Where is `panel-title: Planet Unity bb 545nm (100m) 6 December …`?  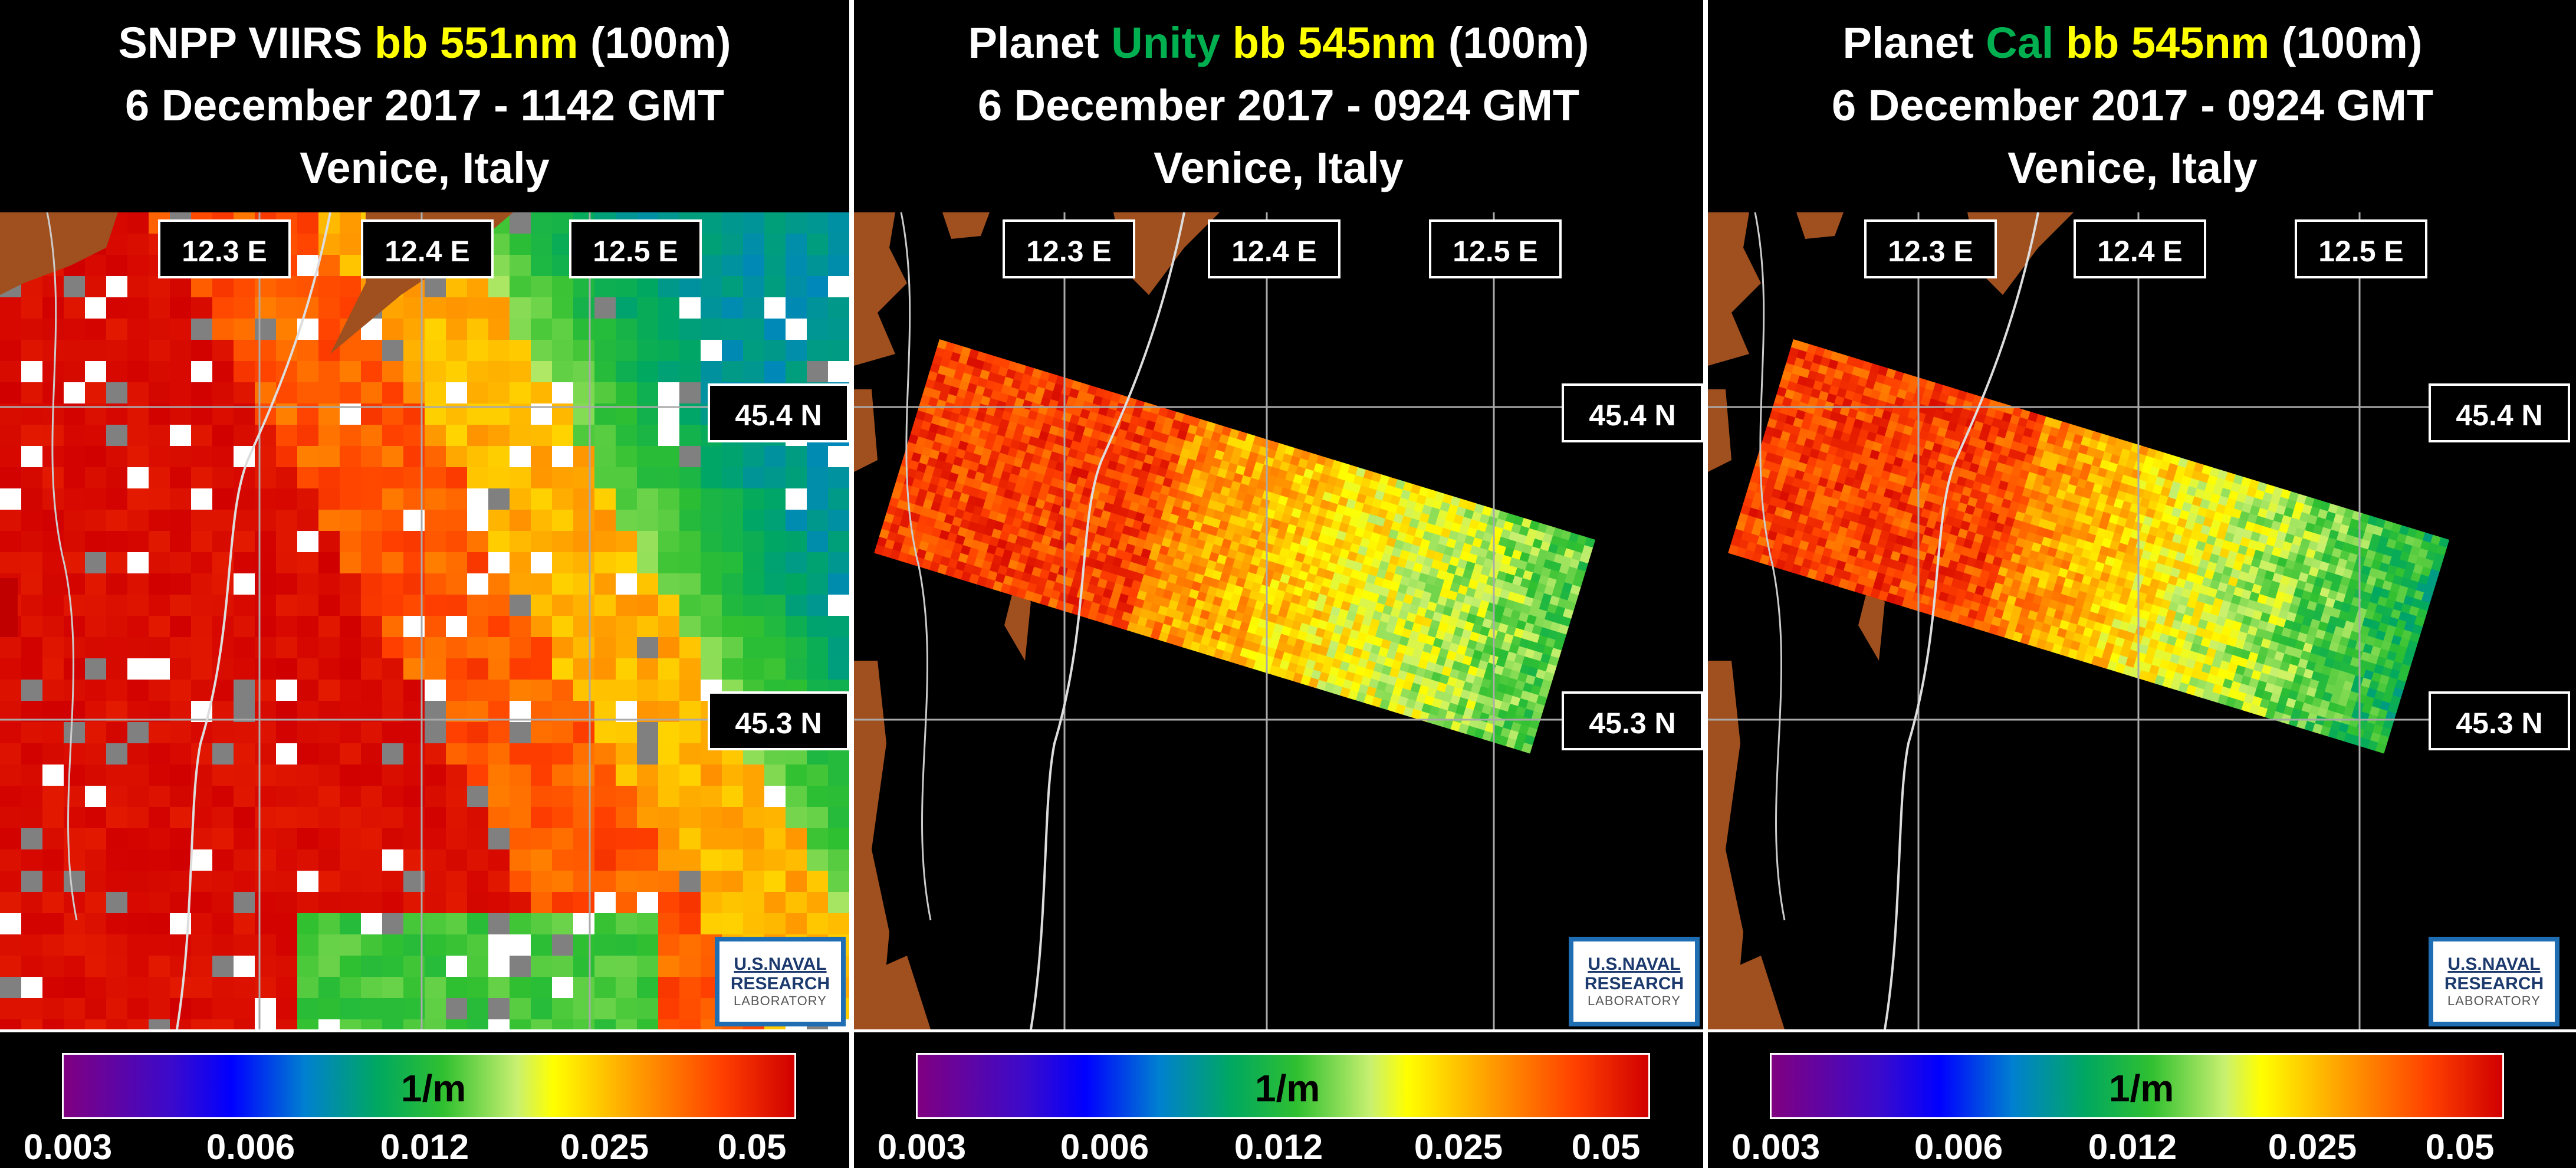 panel-title: Planet Unity bb 545nm (100m) 6 December … is located at coordinates (1278, 106).